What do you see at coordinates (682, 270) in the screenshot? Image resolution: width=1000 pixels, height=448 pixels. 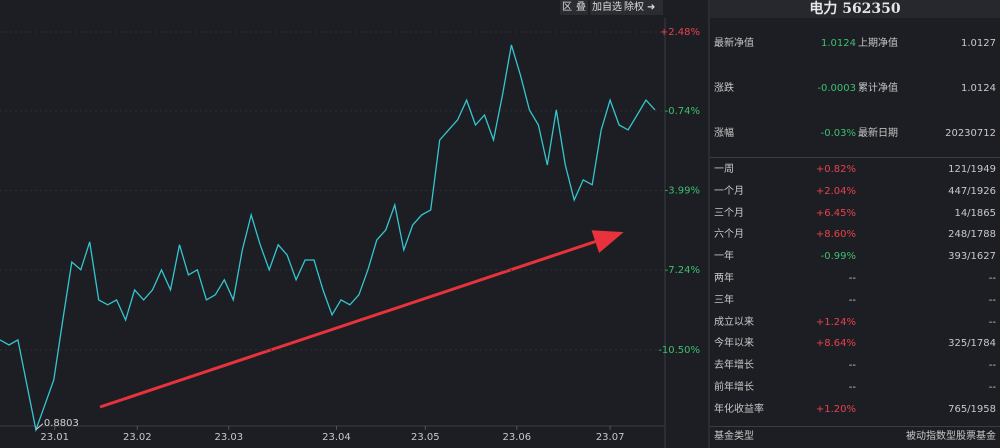 I see `y-tick-label: -7.24%` at bounding box center [682, 270].